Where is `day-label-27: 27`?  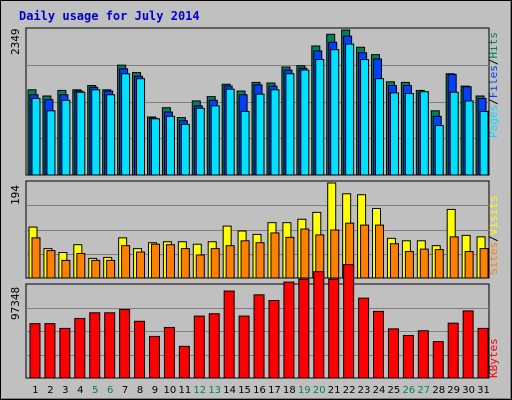 day-label-27: 27 is located at coordinates (423, 390).